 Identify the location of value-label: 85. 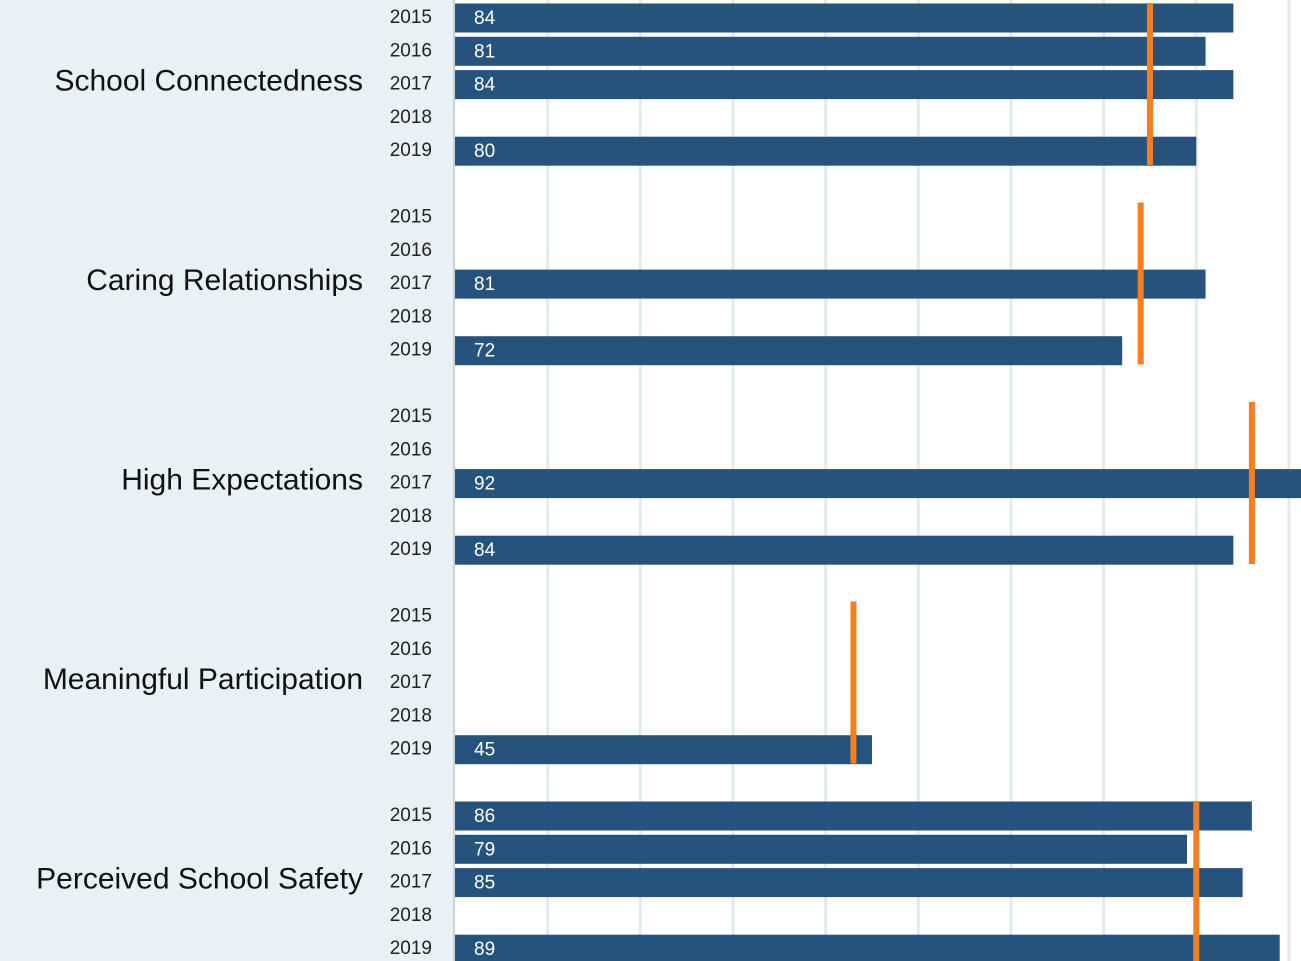
(484, 883).